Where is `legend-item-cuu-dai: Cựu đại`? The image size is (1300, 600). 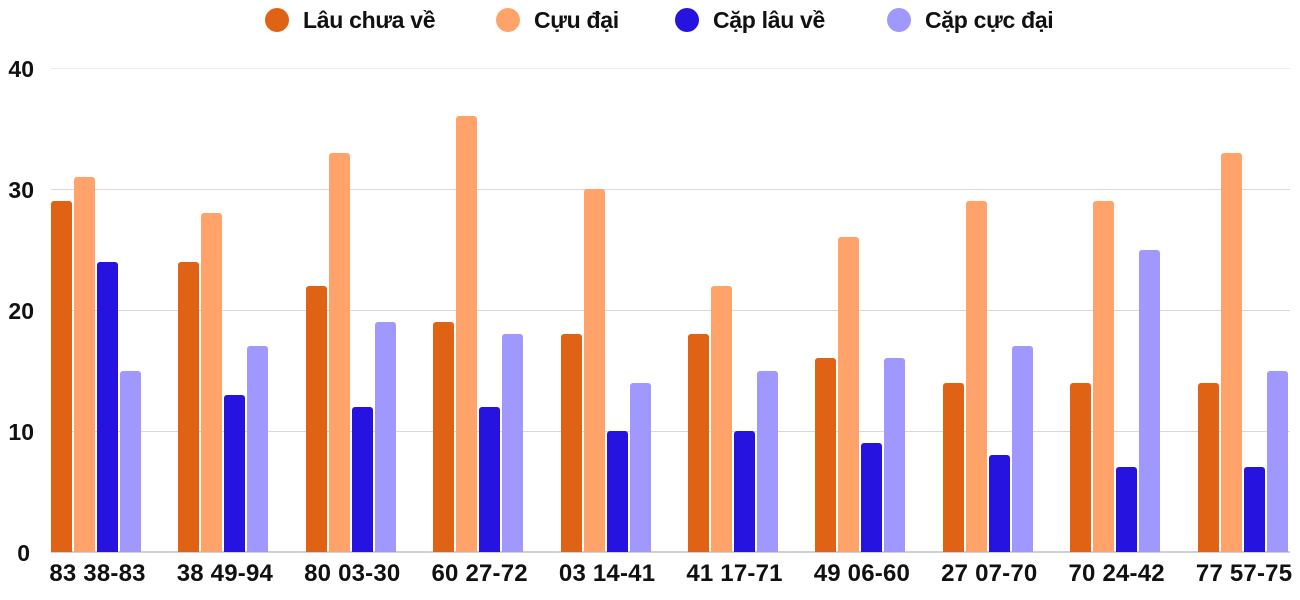
legend-item-cuu-dai: Cựu đại is located at coordinates (557, 20).